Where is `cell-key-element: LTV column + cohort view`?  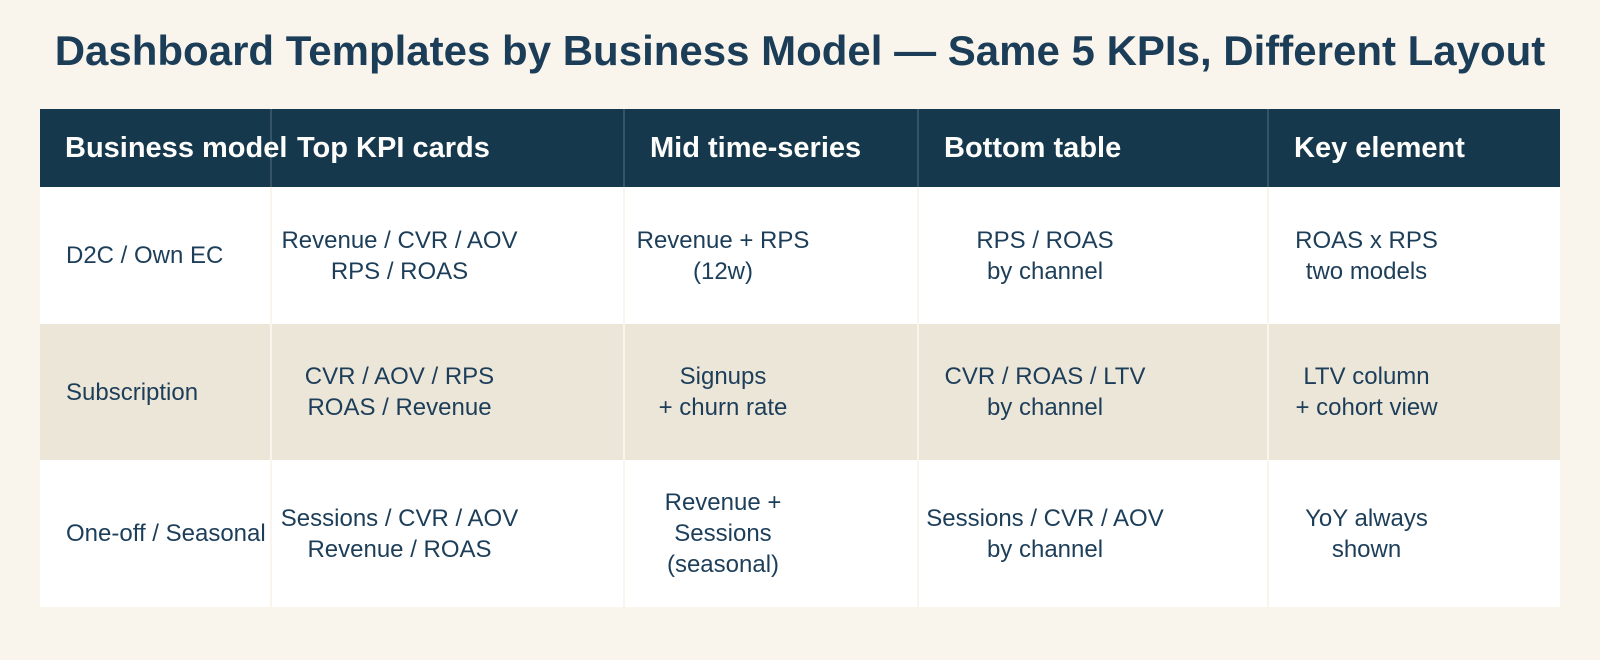
cell-key-element: LTV column + cohort view is located at coordinates (1413, 392).